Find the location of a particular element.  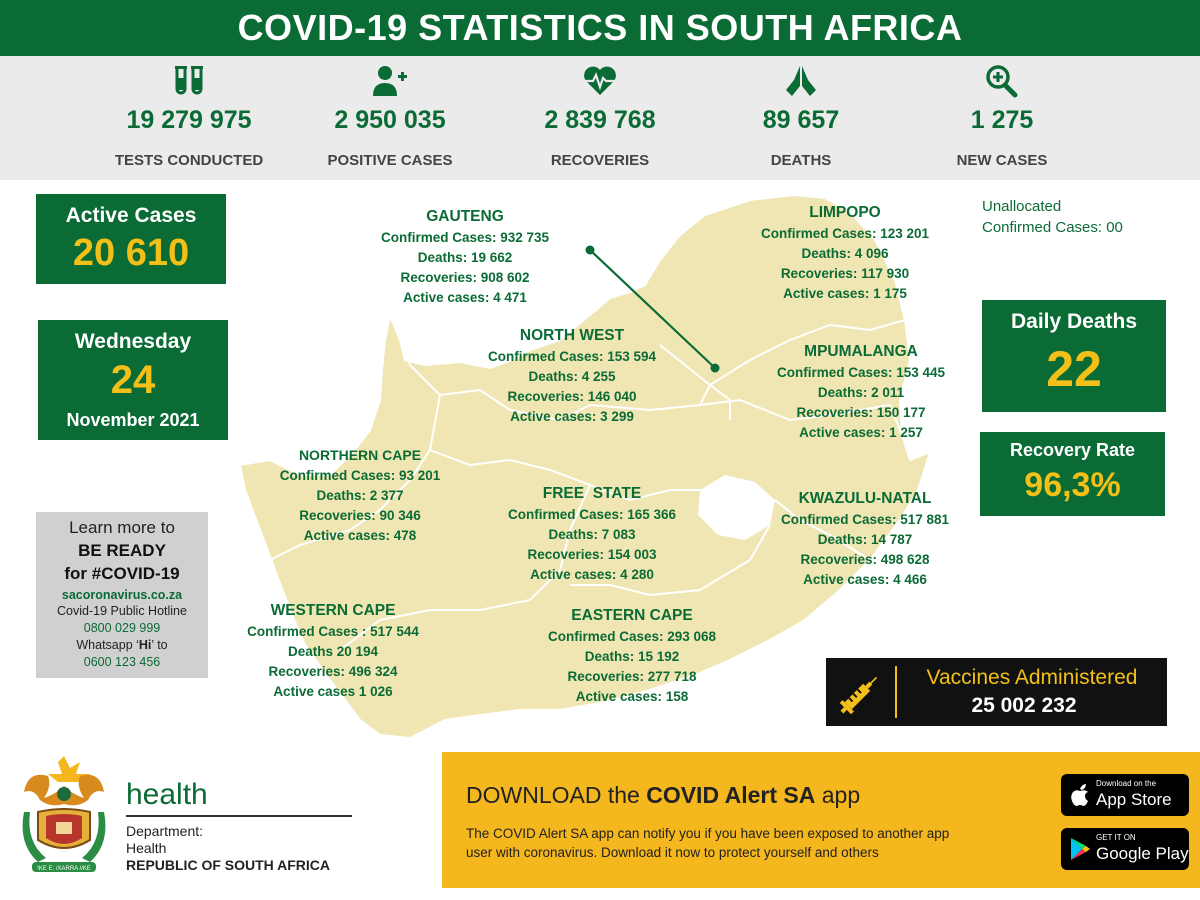

province-deaths: Deaths: 4 255 is located at coordinates (572, 376).